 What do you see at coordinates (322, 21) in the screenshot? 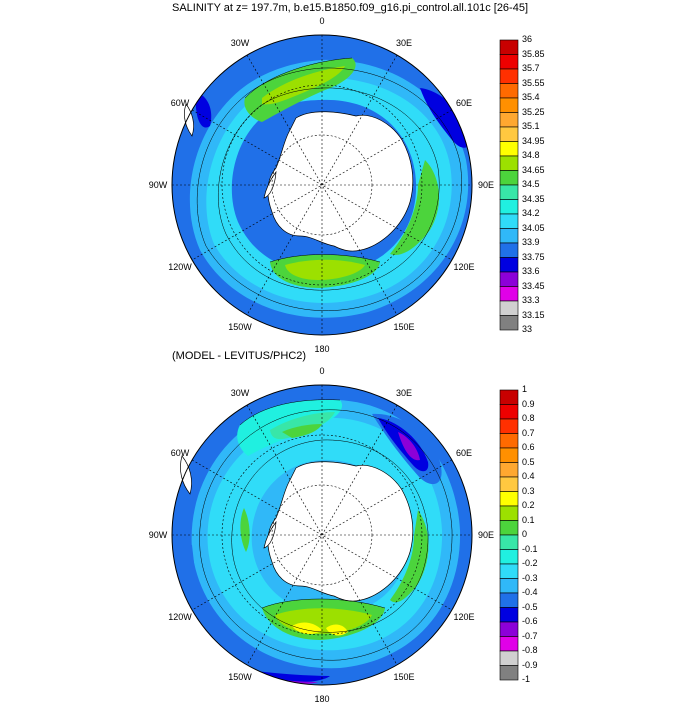
I see `longitude-label: 0` at bounding box center [322, 21].